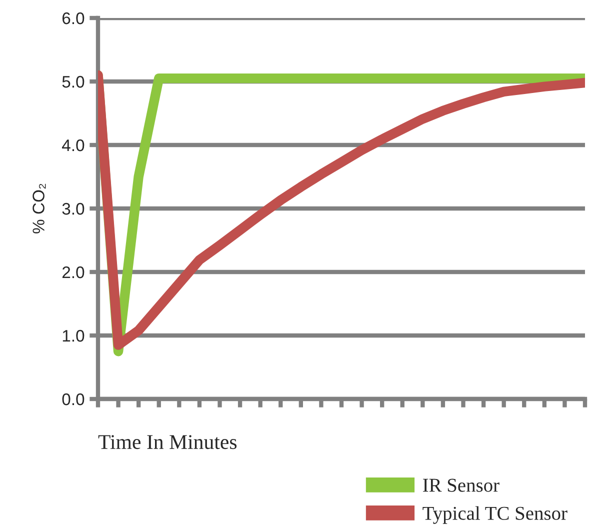  Describe the element at coordinates (73, 145) in the screenshot. I see `y-tick-label: 4.0` at that location.